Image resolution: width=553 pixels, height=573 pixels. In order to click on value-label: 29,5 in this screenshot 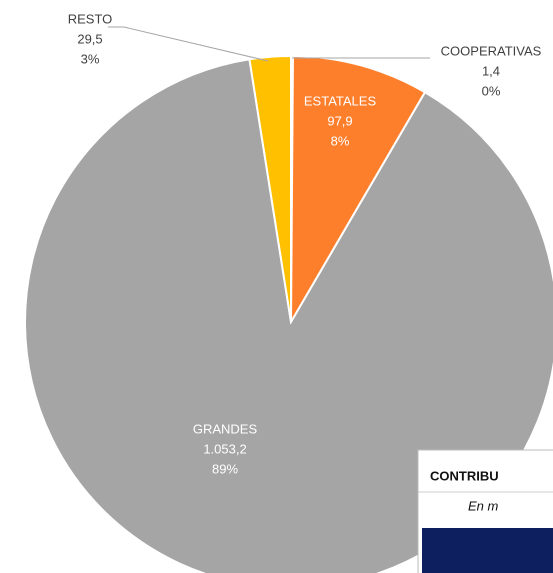, I will do `click(89, 38)`.